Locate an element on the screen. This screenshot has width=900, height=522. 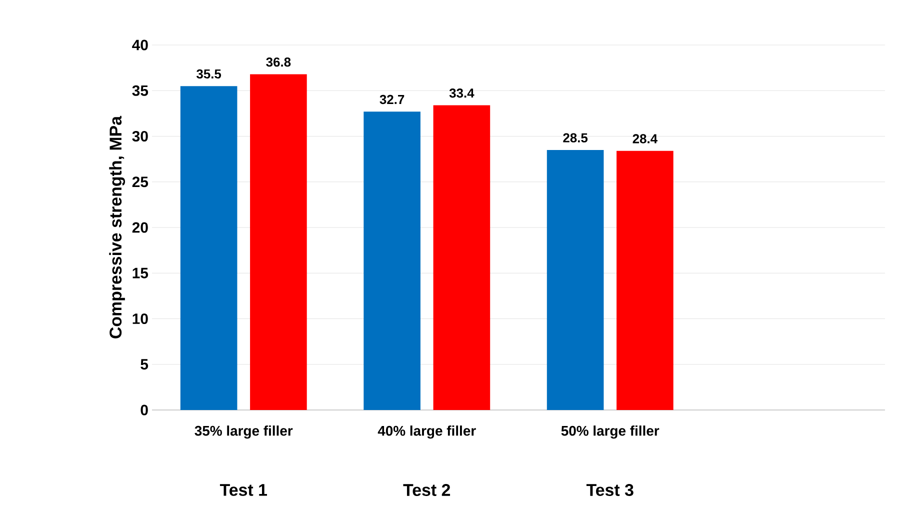
x-tick-label: 50% large filler is located at coordinates (610, 432).